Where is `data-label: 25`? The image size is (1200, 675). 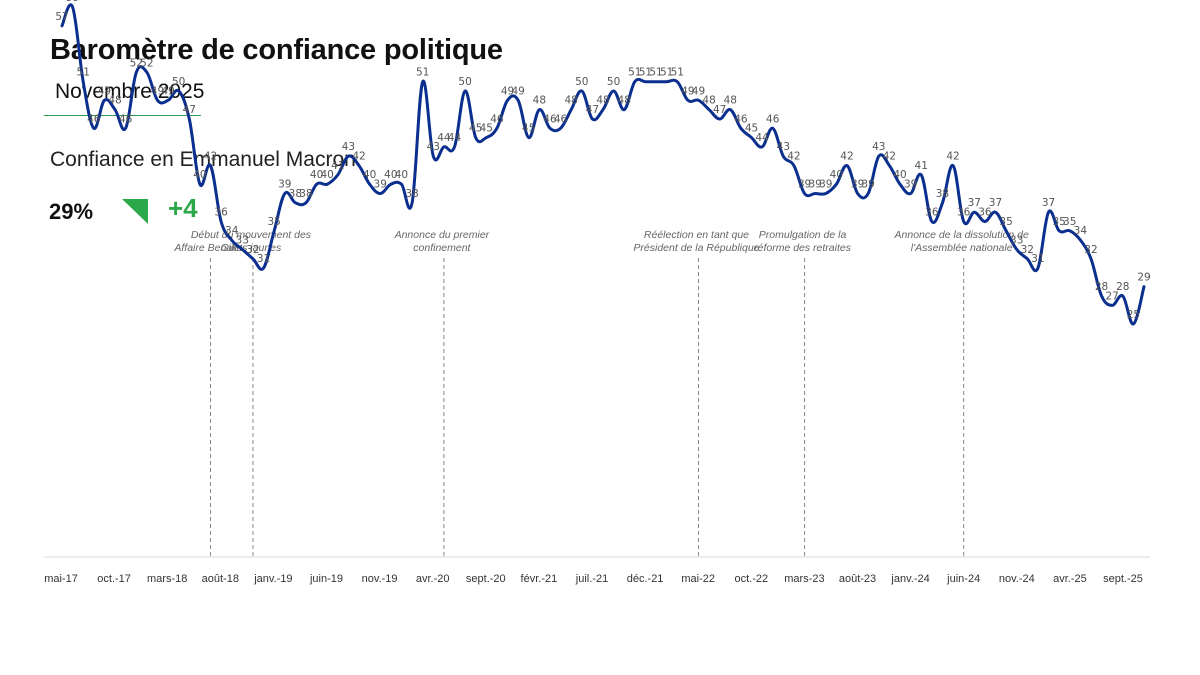
data-label: 25 is located at coordinates (1133, 315).